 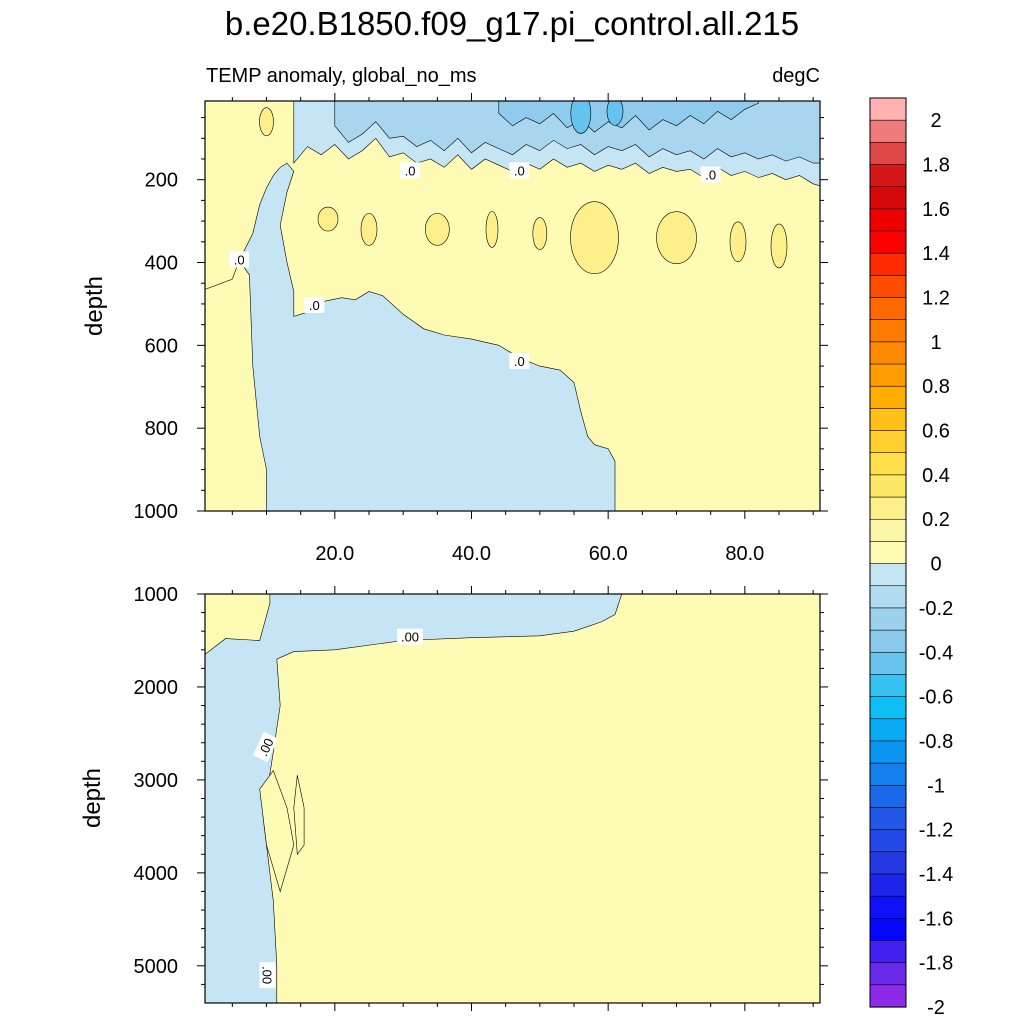 What do you see at coordinates (936, 520) in the screenshot?
I see `colorbar-tick-label: 0.2` at bounding box center [936, 520].